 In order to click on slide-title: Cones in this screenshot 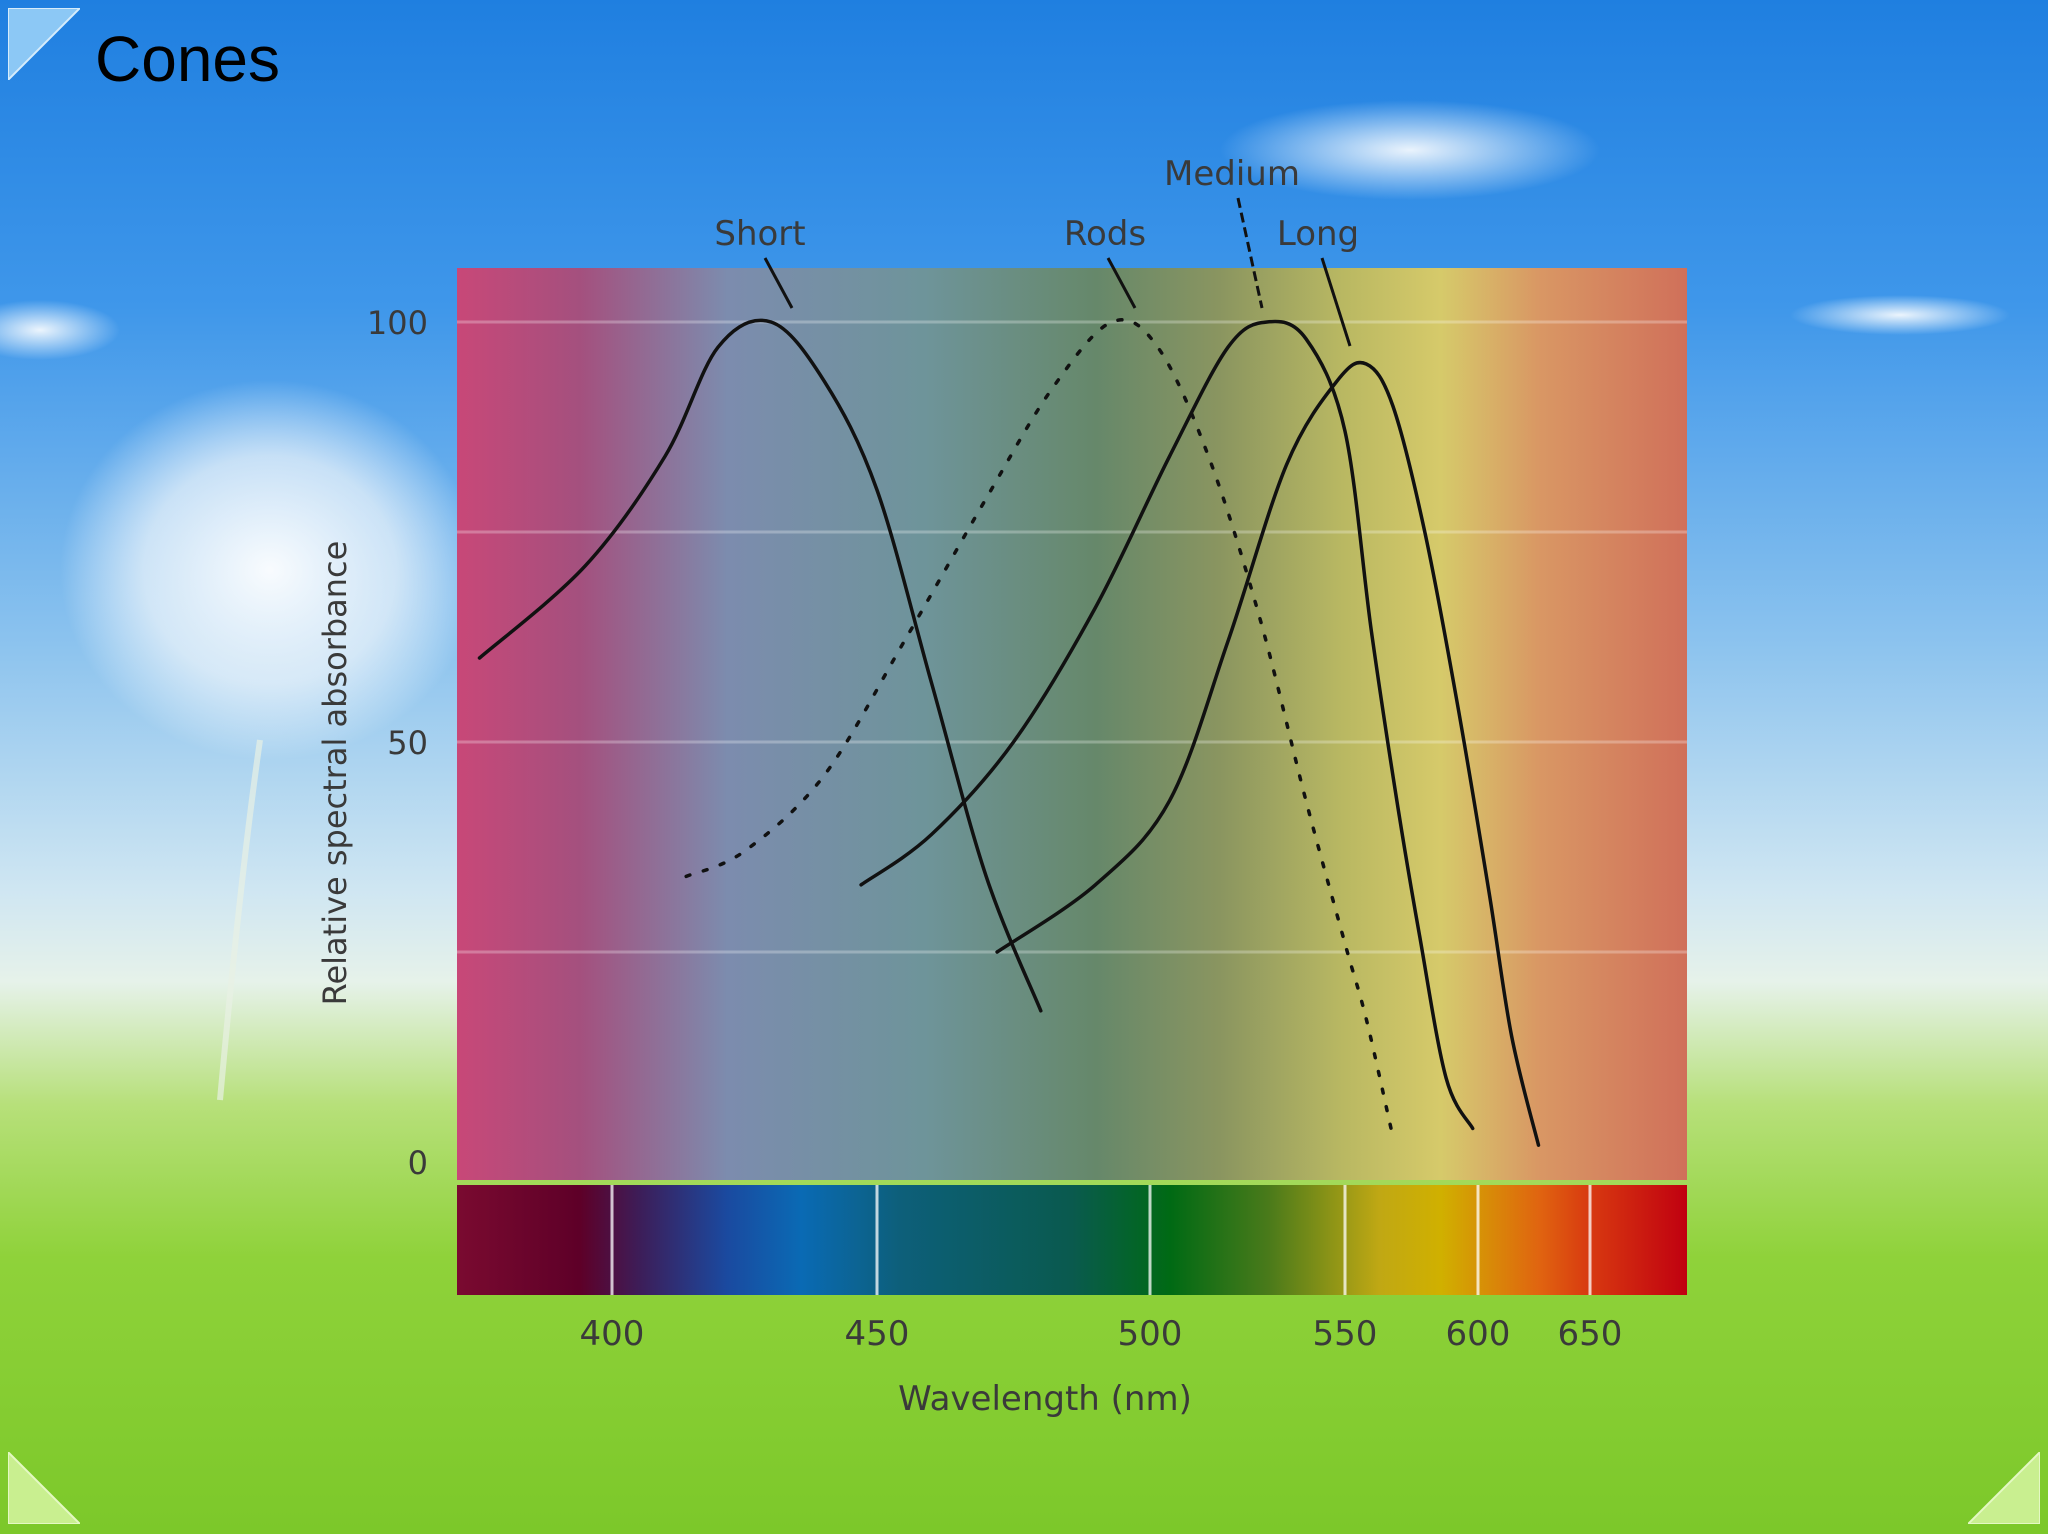, I will do `click(187, 59)`.